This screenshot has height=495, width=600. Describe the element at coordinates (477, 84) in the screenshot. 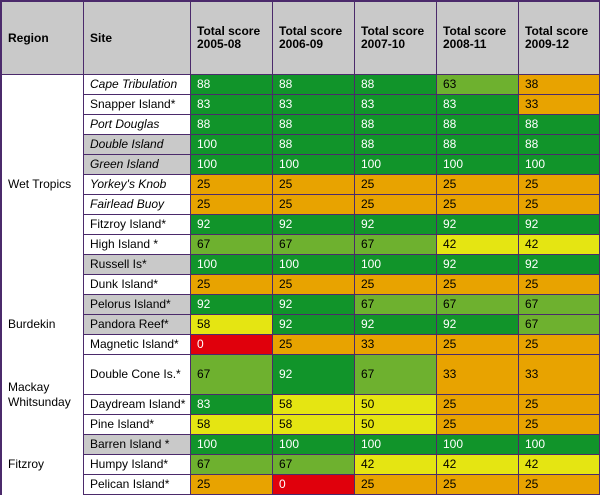

I see `score-cell: 63` at that location.